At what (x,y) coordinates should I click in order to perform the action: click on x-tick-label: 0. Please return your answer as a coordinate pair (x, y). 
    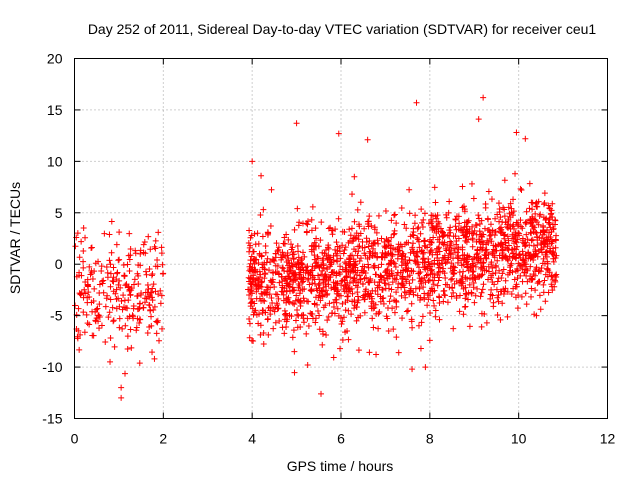
    Looking at the image, I should click on (75, 439).